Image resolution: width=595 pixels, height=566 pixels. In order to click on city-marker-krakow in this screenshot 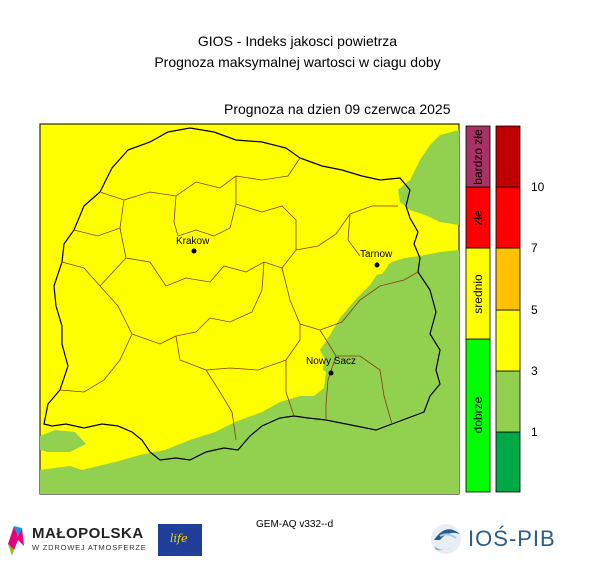, I will do `click(194, 251)`.